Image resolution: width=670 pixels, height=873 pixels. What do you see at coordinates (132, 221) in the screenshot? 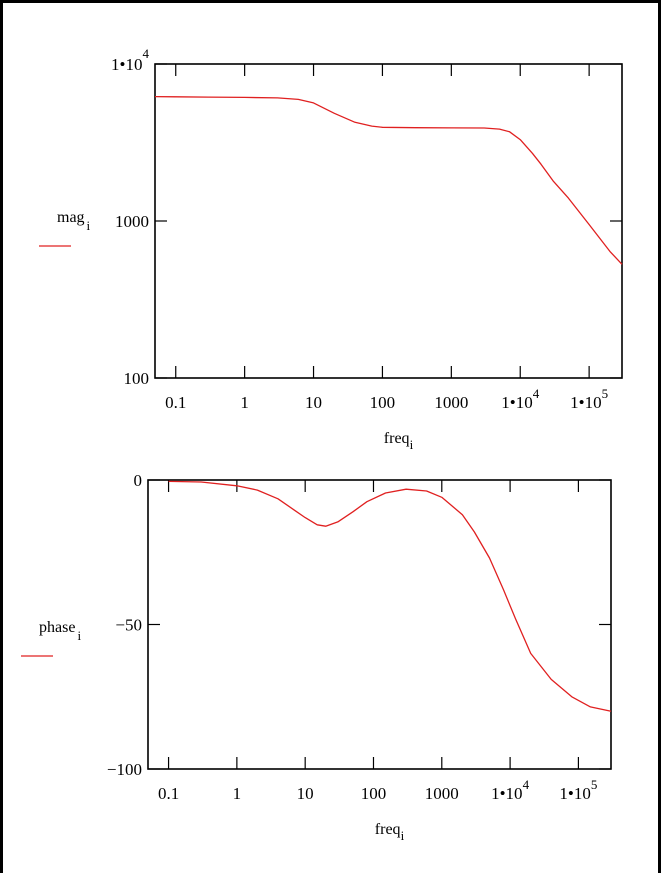
I see `y-tick-label: 1000` at bounding box center [132, 221].